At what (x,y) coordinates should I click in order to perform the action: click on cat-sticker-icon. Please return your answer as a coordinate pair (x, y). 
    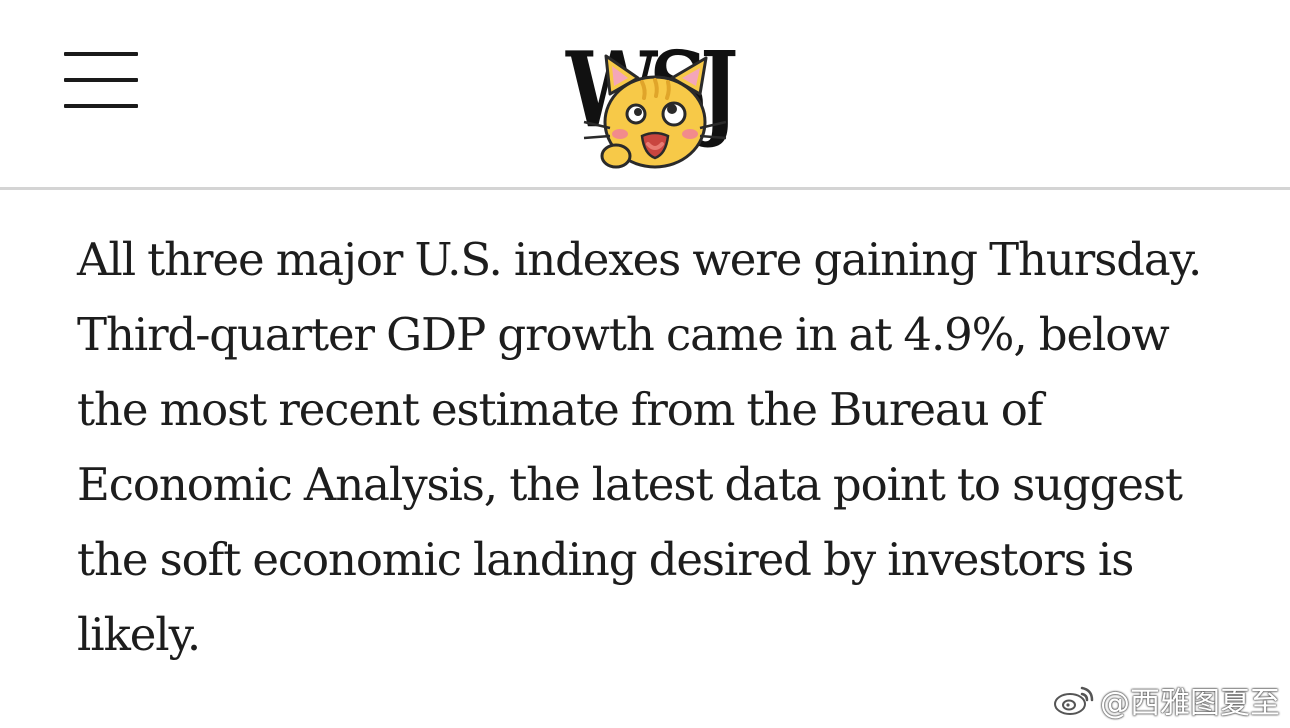
    Looking at the image, I should click on (655, 111).